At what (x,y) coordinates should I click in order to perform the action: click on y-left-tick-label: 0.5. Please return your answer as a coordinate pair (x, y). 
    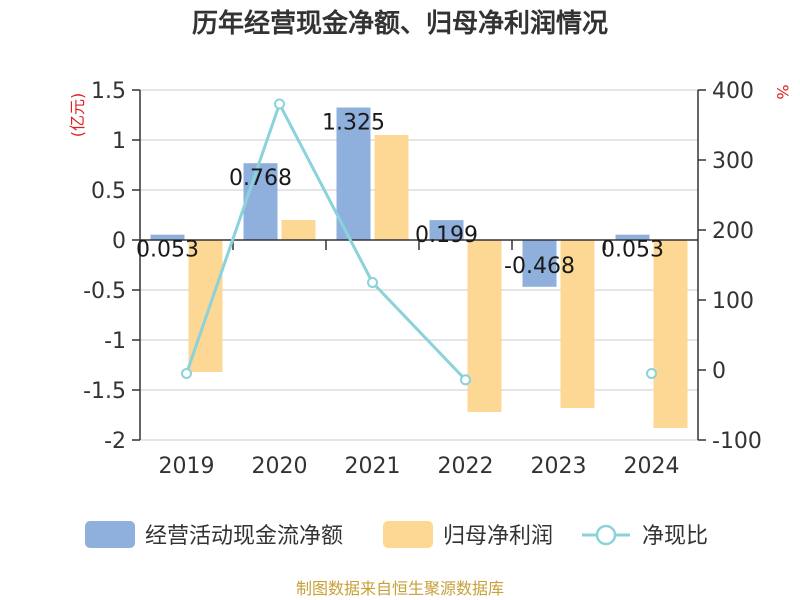
    Looking at the image, I should click on (108, 191).